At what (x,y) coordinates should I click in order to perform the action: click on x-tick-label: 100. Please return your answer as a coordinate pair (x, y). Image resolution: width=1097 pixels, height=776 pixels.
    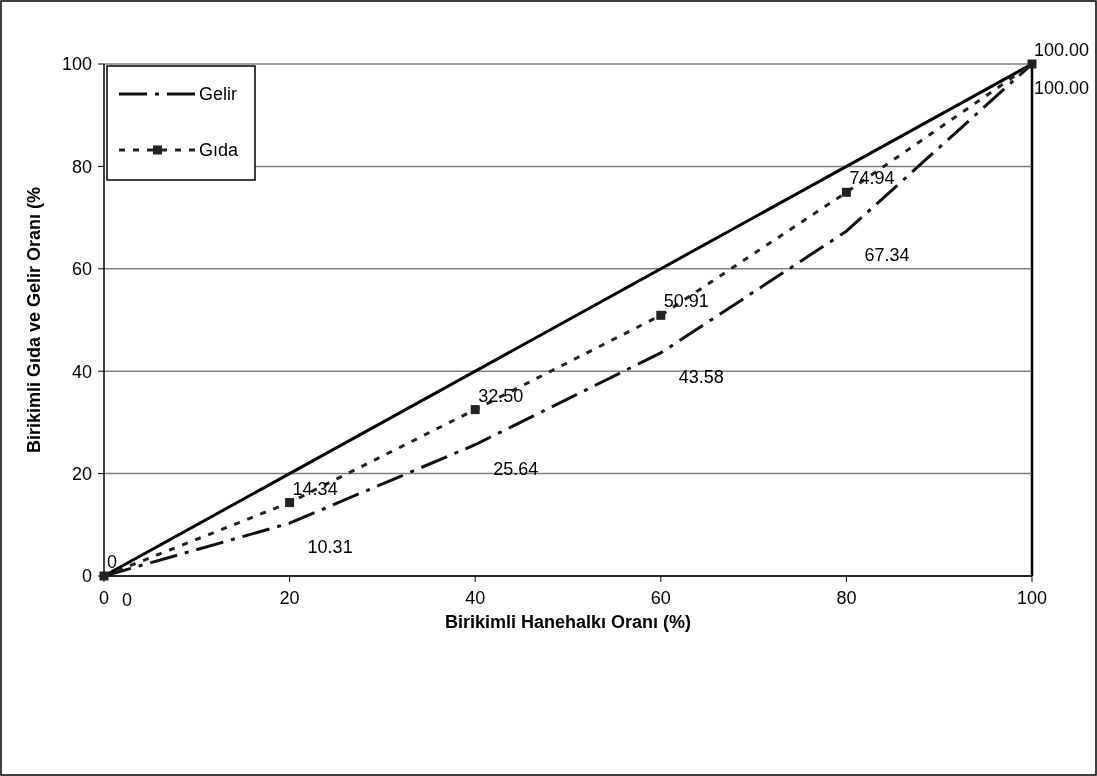
    Looking at the image, I should click on (1032, 598).